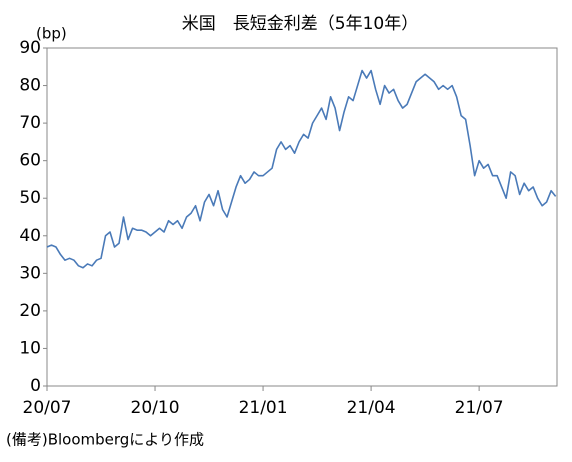 Image resolution: width=572 pixels, height=462 pixels. Describe the element at coordinates (51, 34) in the screenshot. I see `y-axis-label: (bp)` at that location.